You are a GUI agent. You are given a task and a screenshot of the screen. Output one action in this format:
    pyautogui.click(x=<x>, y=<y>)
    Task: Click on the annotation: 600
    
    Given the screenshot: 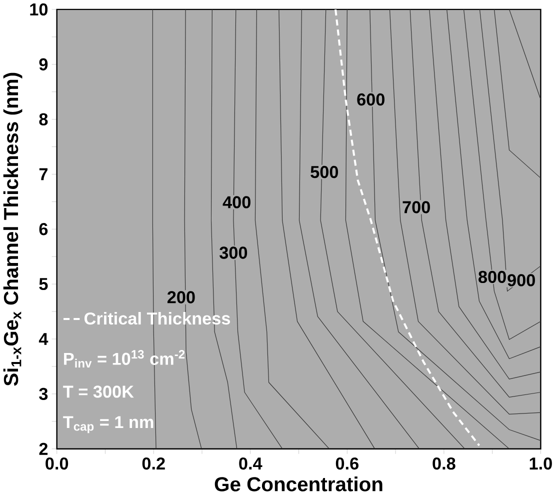 What is the action you would take?
    pyautogui.click(x=370, y=100)
    